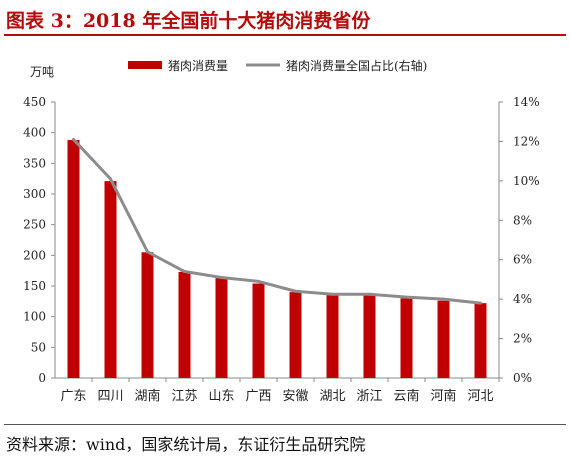 The width and height of the screenshot is (570, 463). I want to click on x-tick-label: 河南, so click(443, 396).